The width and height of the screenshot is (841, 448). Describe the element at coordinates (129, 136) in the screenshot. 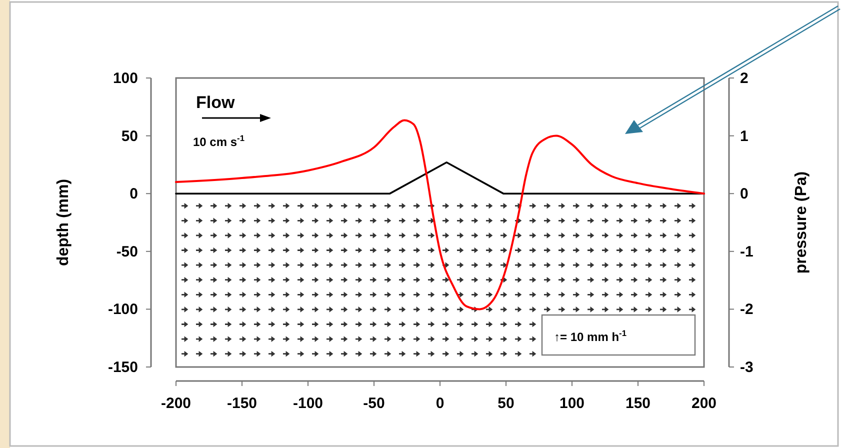

I see `y-tick-label: 50` at that location.